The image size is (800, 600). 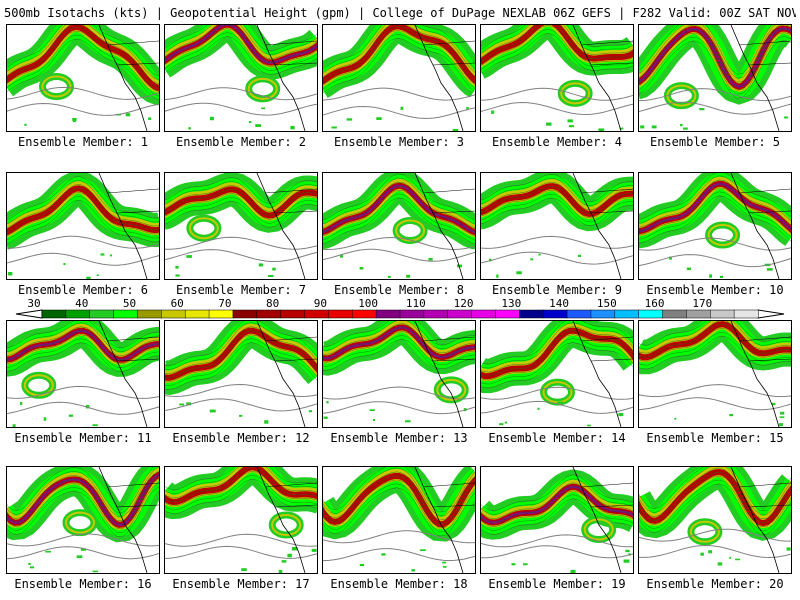 What do you see at coordinates (401, 237) in the screenshot?
I see `ensemble-panel-8: Ensemble Member: 8` at bounding box center [401, 237].